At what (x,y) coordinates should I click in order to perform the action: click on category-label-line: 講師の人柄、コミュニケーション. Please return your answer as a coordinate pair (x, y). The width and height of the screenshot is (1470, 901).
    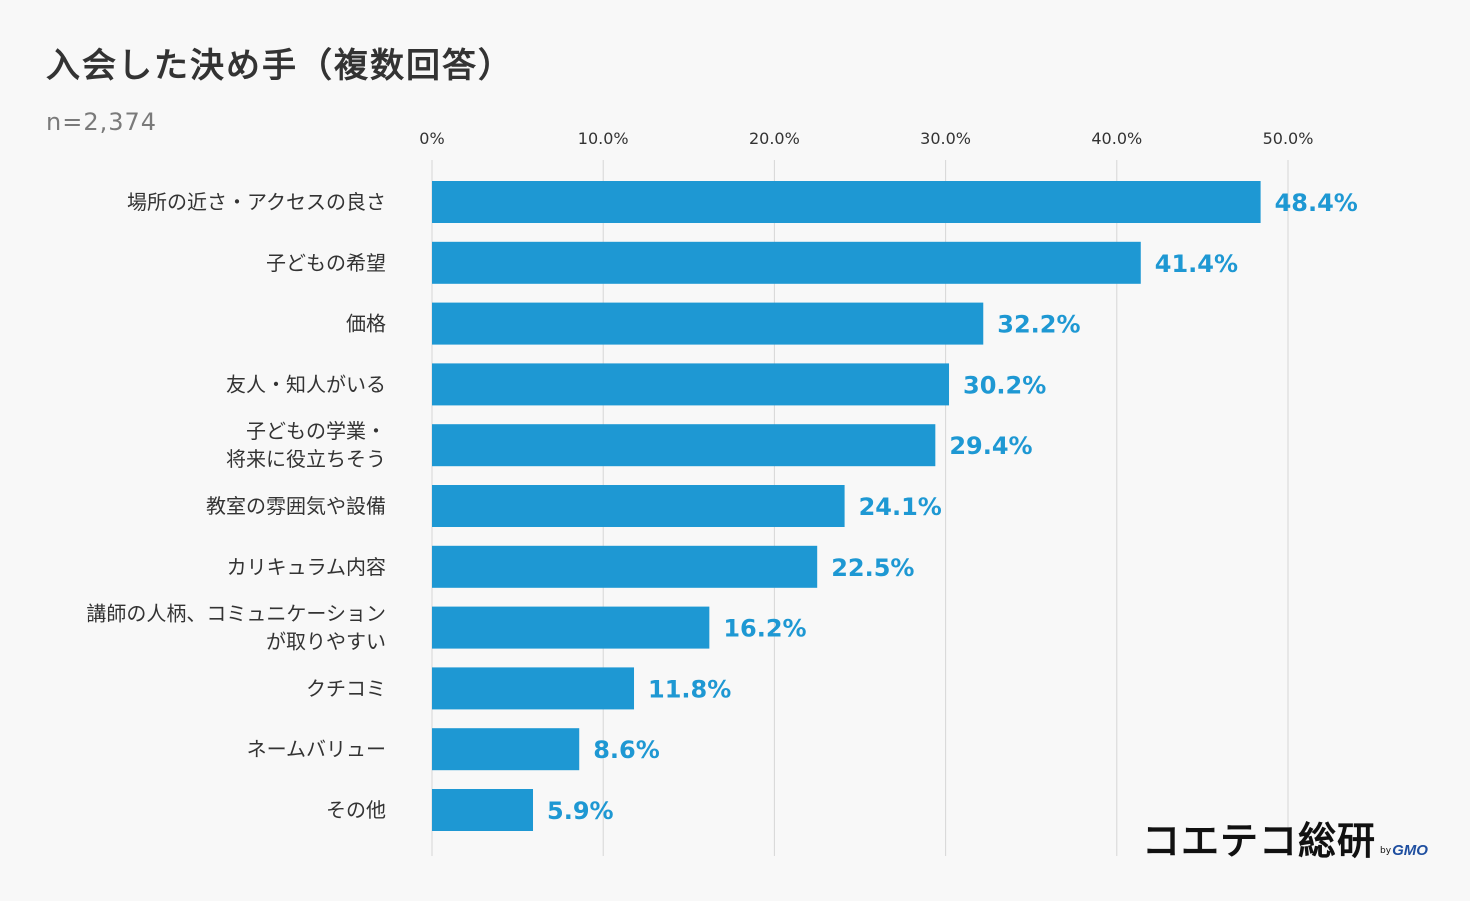
    Looking at the image, I should click on (236, 614).